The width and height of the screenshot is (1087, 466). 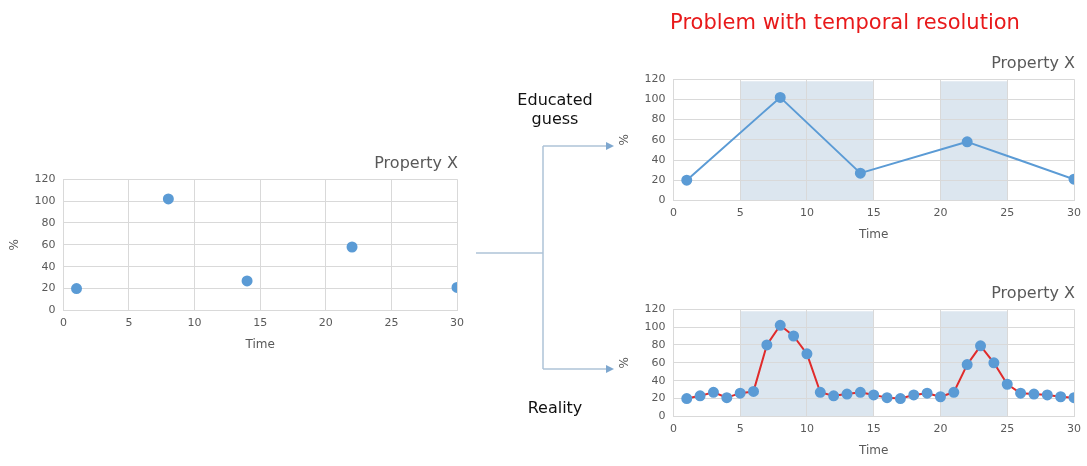 I want to click on text: Educated guess, so click(x=555, y=109).